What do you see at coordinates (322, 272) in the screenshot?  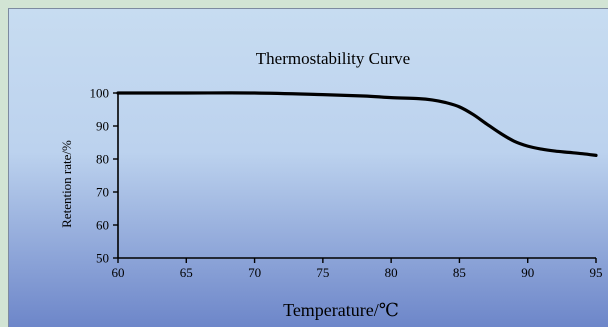 I see `x-tick-label: 75` at bounding box center [322, 272].